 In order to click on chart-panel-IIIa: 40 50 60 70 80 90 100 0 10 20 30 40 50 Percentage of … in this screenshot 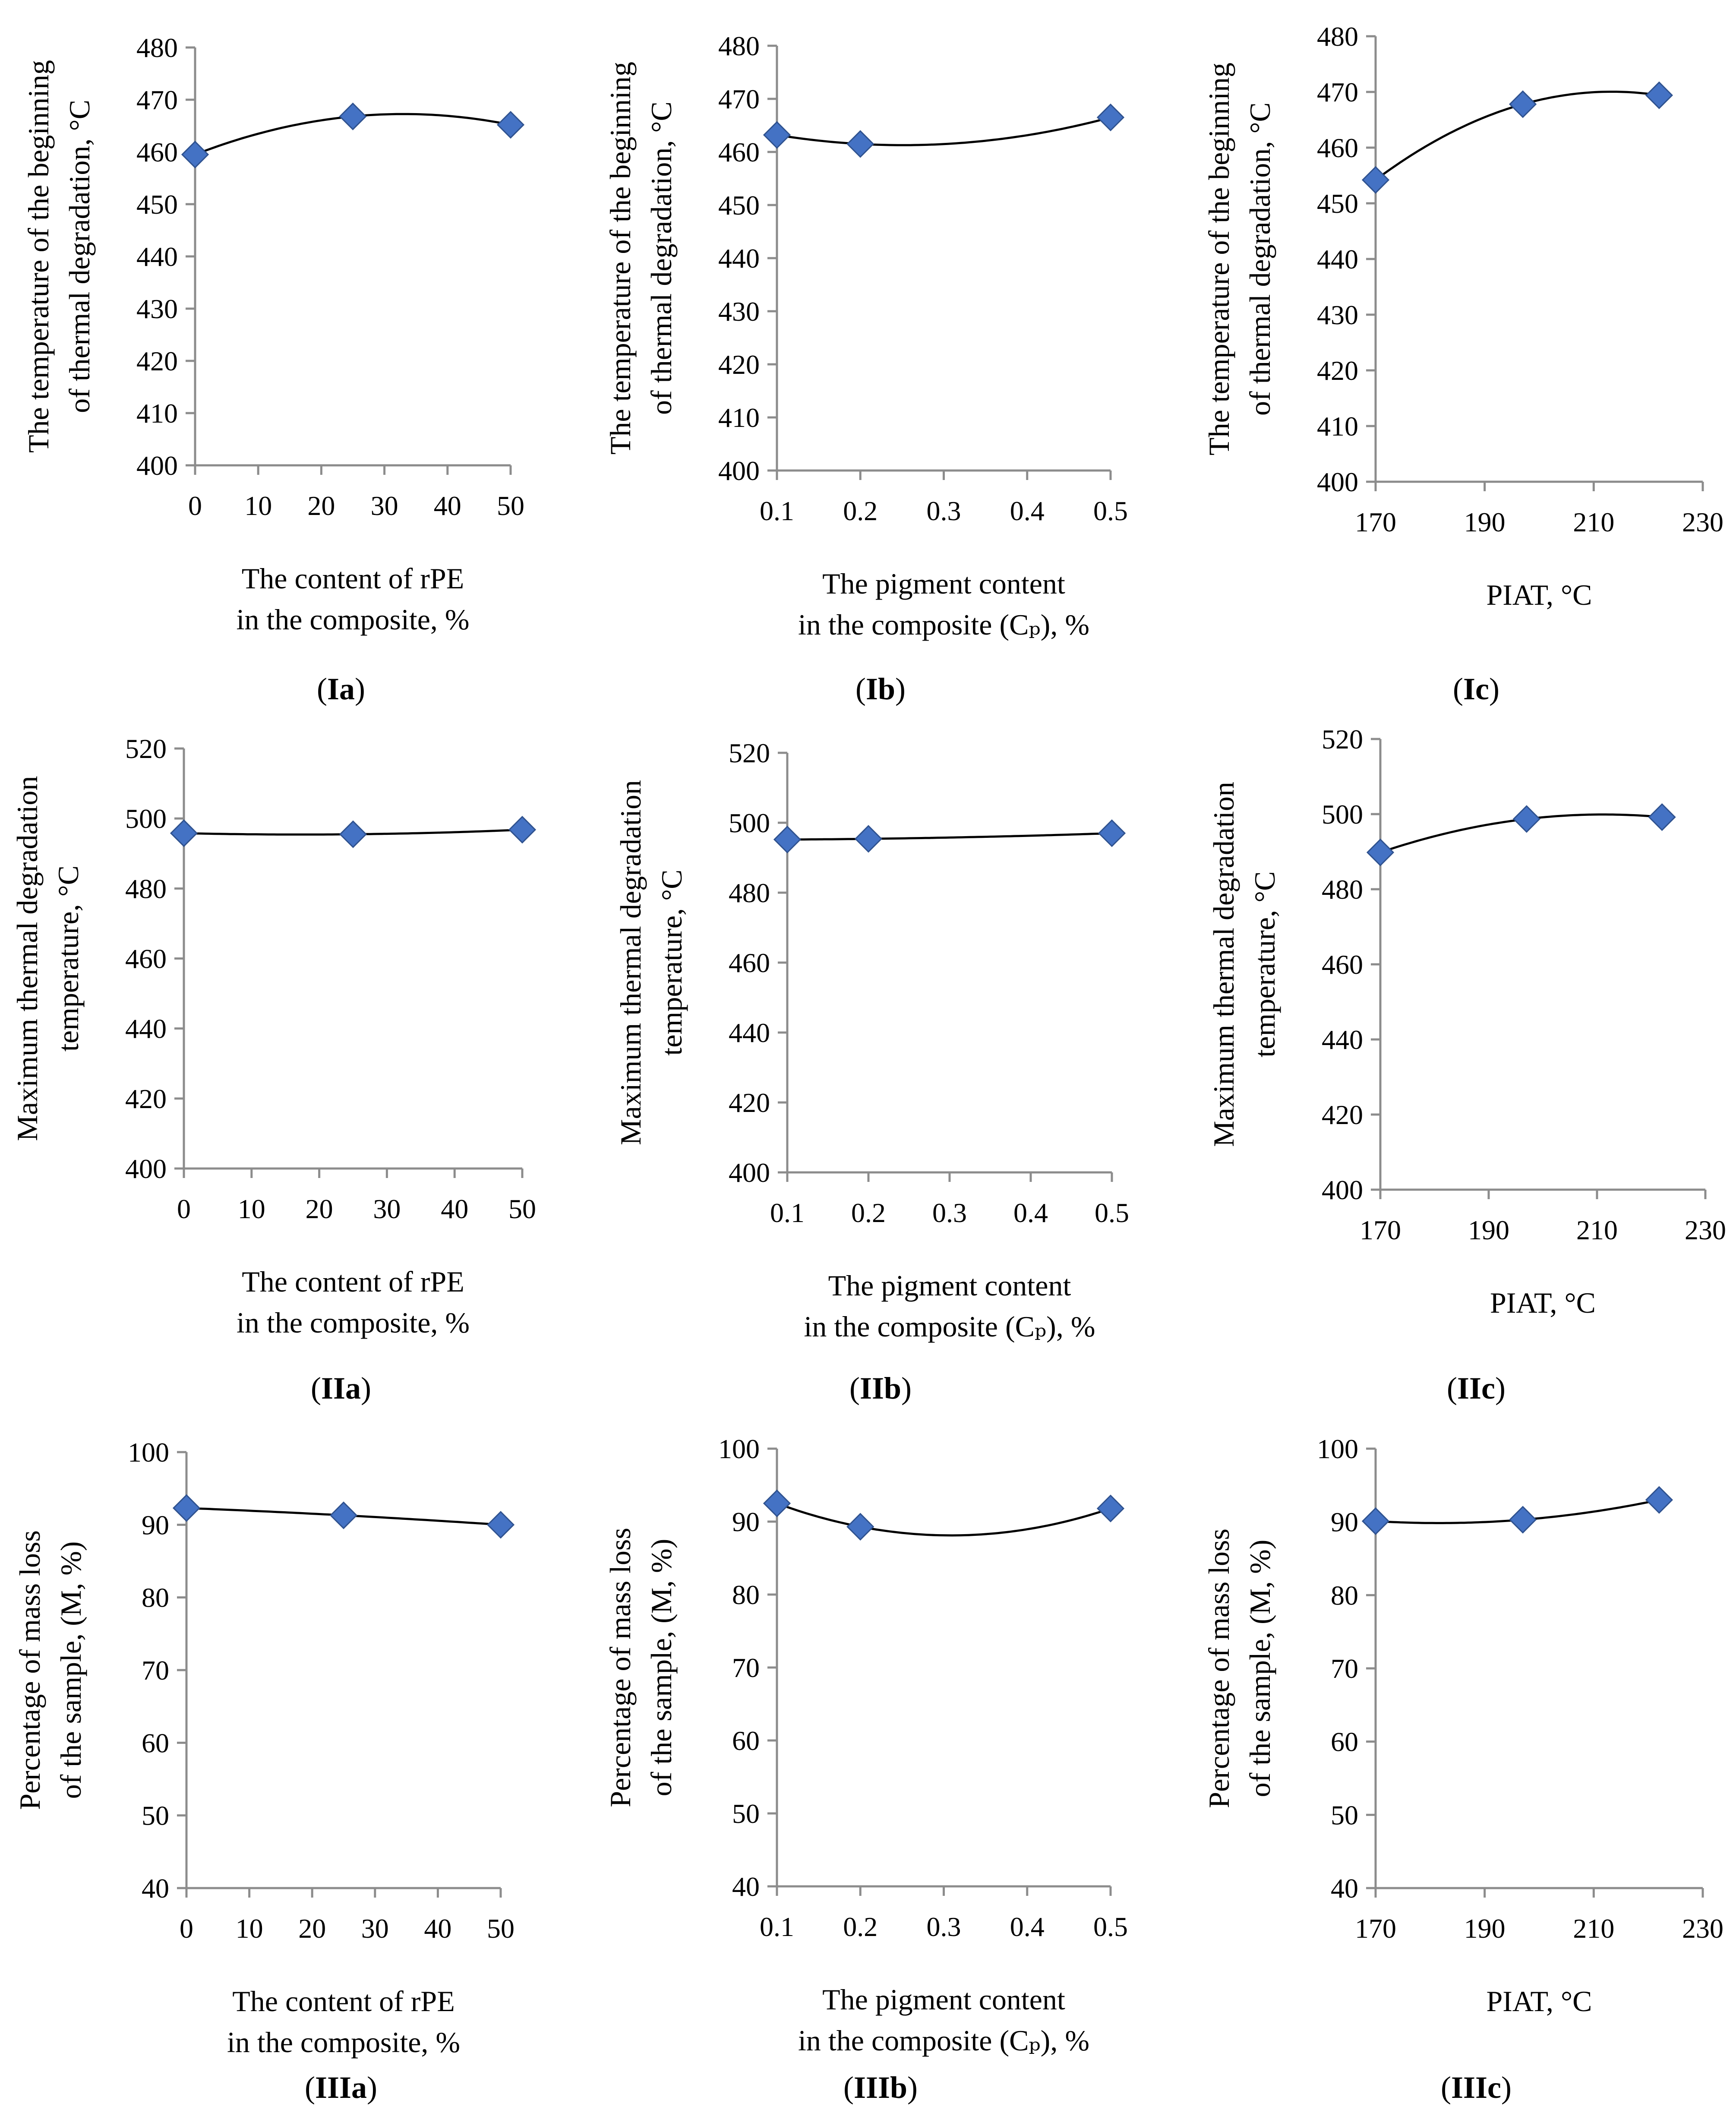, I will do `click(264, 1771)`.